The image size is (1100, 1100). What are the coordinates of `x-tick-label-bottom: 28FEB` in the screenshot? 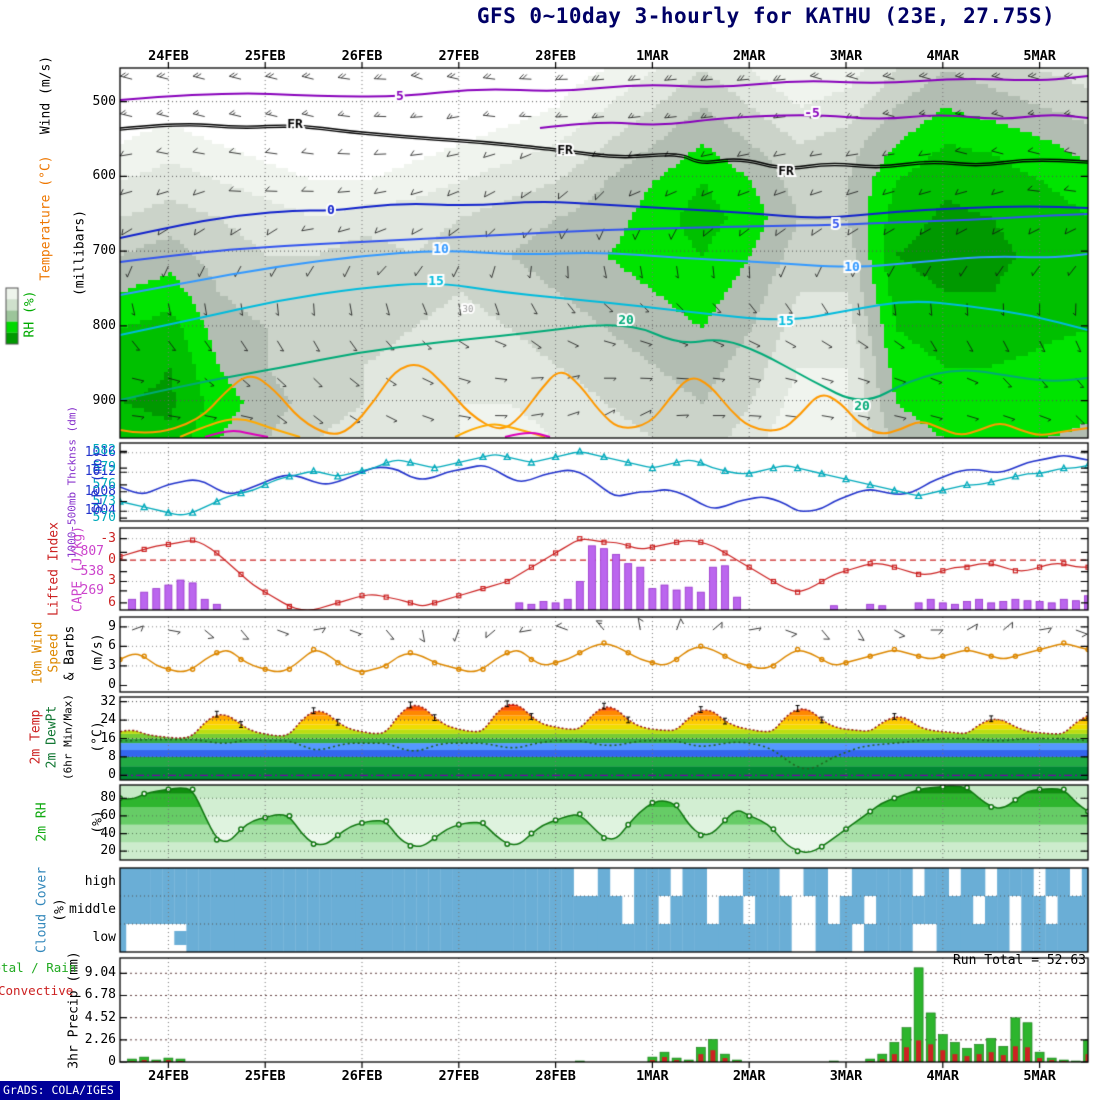 It's located at (555, 1076).